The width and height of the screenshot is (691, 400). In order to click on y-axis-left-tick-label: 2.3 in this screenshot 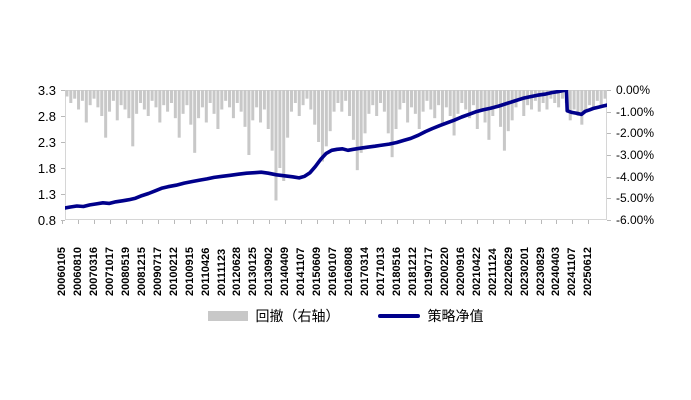, I will do `click(46, 142)`.